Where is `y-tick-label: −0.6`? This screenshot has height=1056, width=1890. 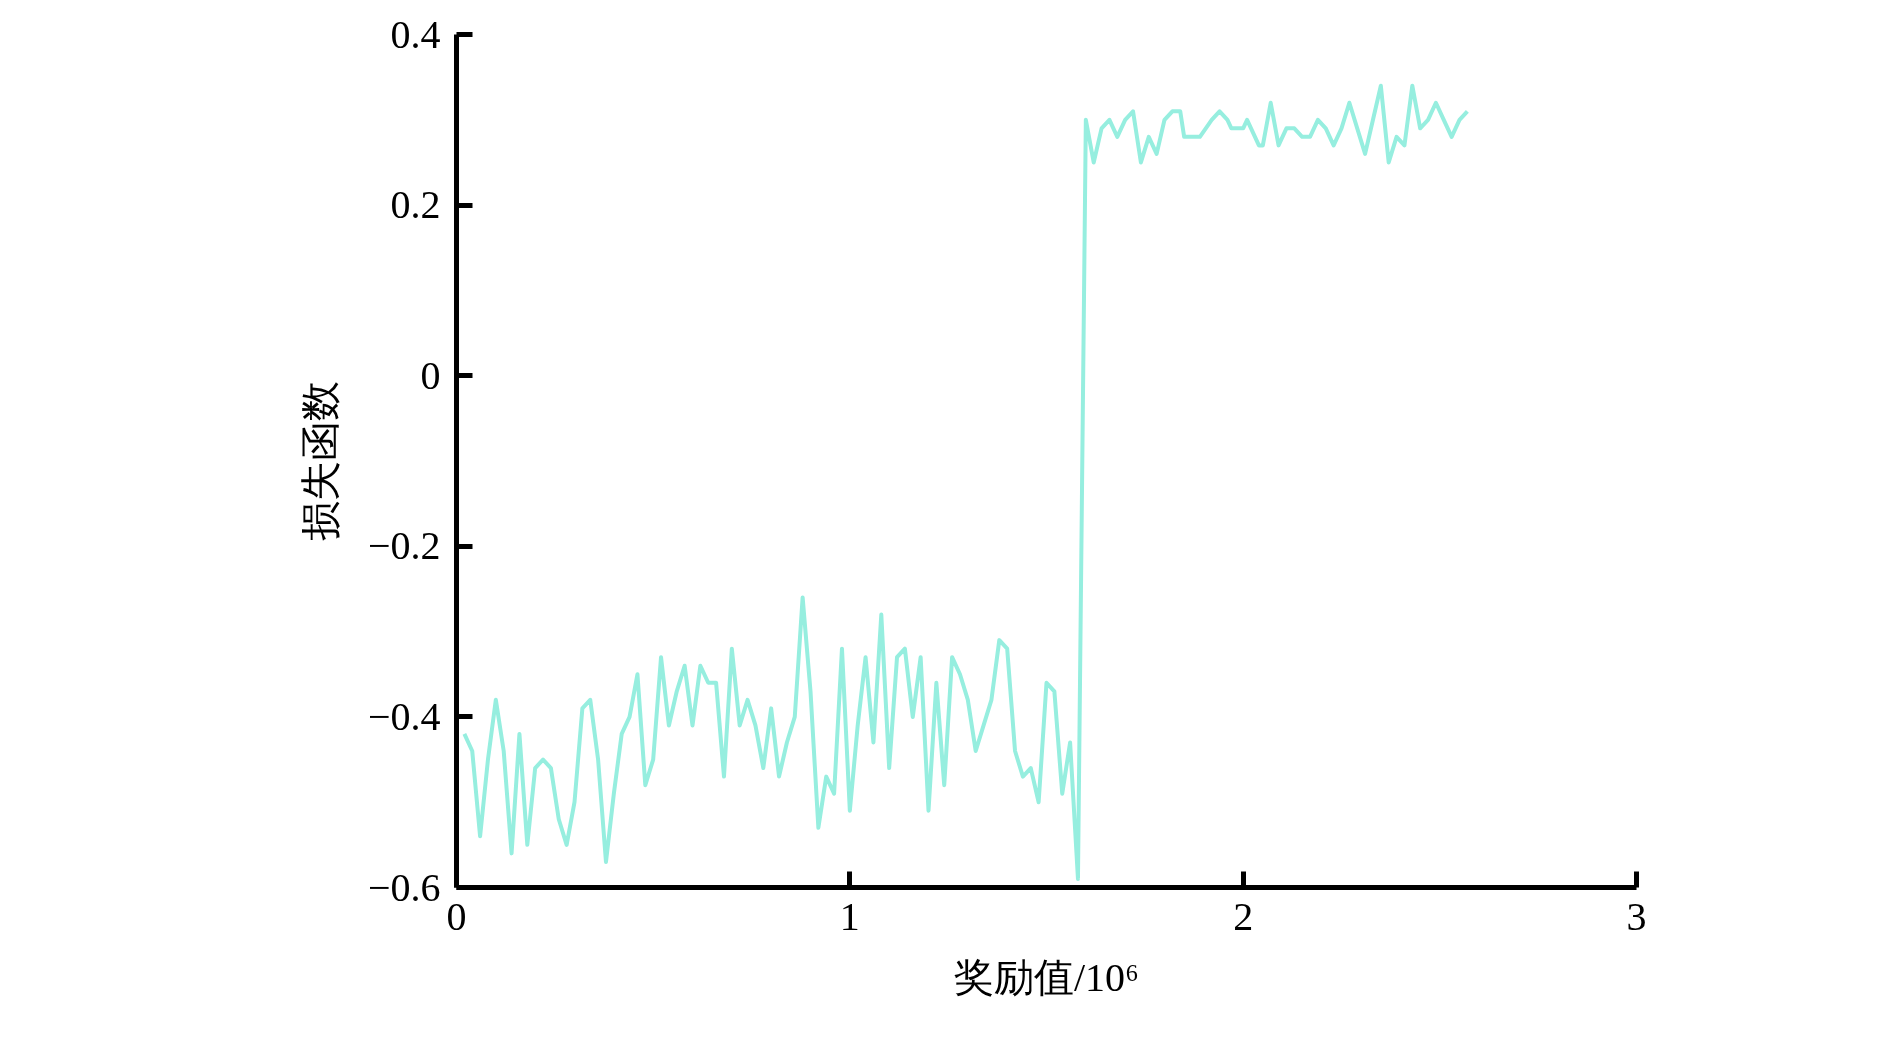 y-tick-label: −0.6 is located at coordinates (404, 887).